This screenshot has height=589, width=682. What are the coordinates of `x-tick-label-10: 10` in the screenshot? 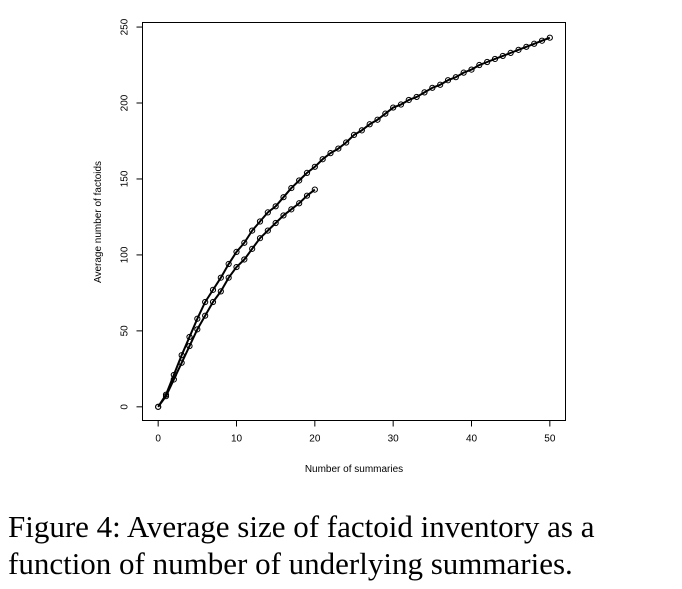 It's located at (237, 439).